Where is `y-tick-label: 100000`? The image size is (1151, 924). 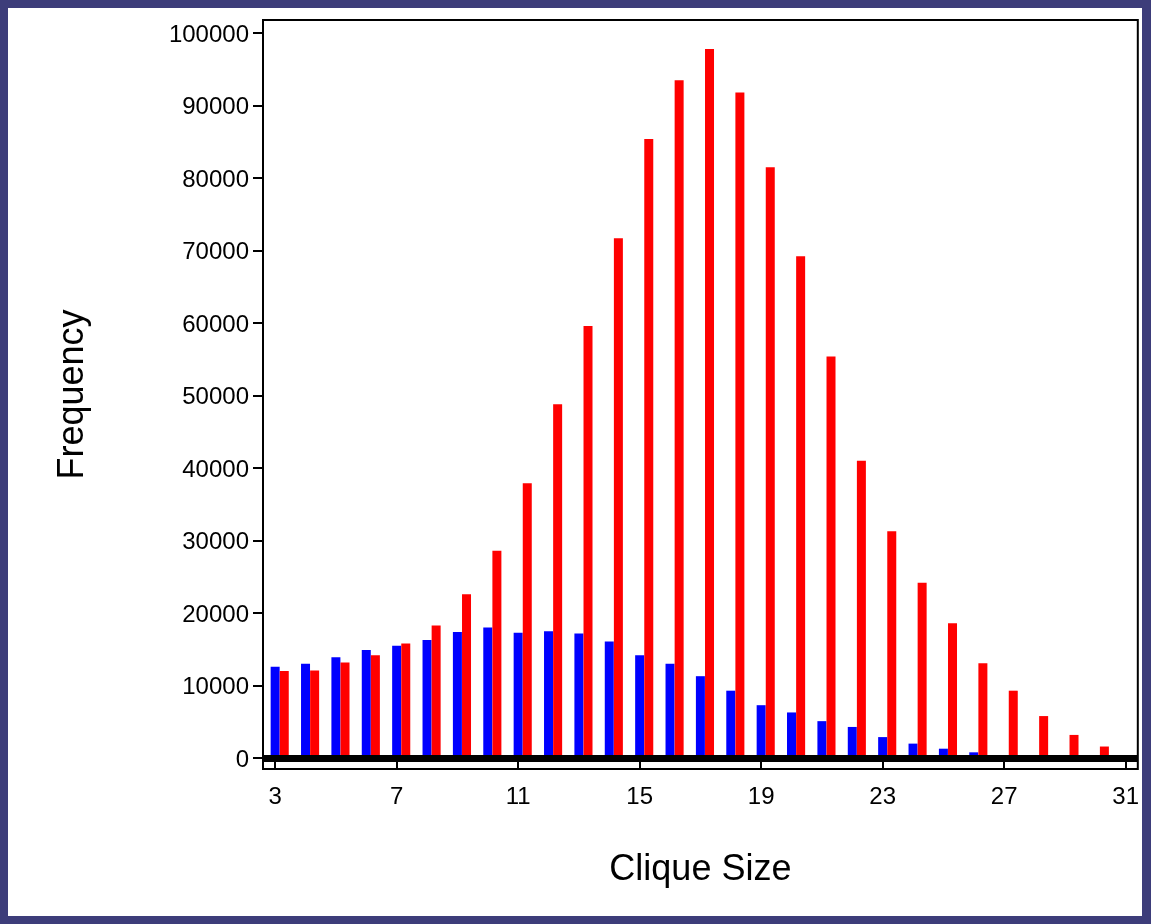 y-tick-label: 100000 is located at coordinates (208, 33).